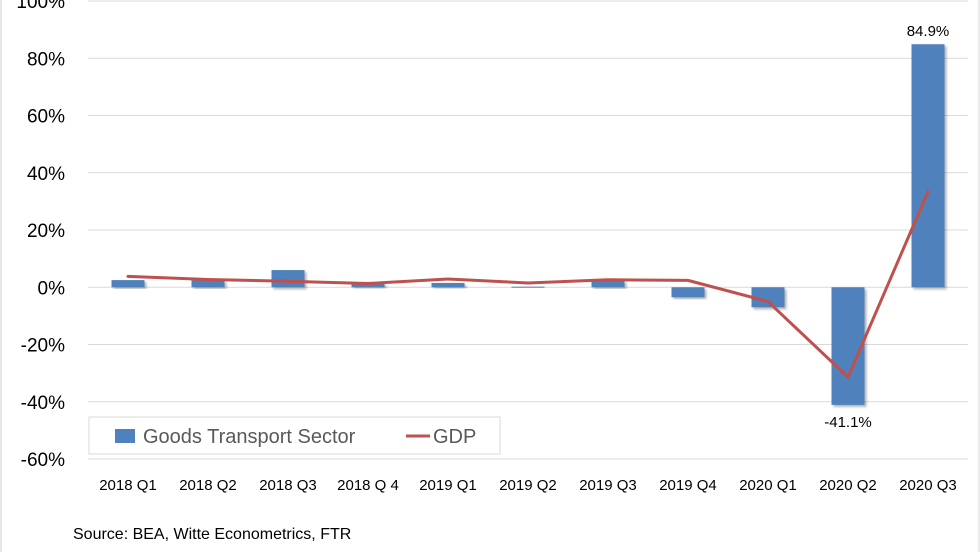  What do you see at coordinates (1, 276) in the screenshot?
I see `left-border` at bounding box center [1, 276].